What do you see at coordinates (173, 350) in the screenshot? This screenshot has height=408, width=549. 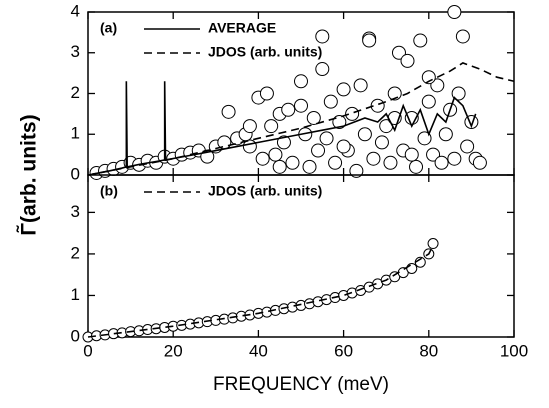 I see `x-tick-label: 20` at bounding box center [173, 350].